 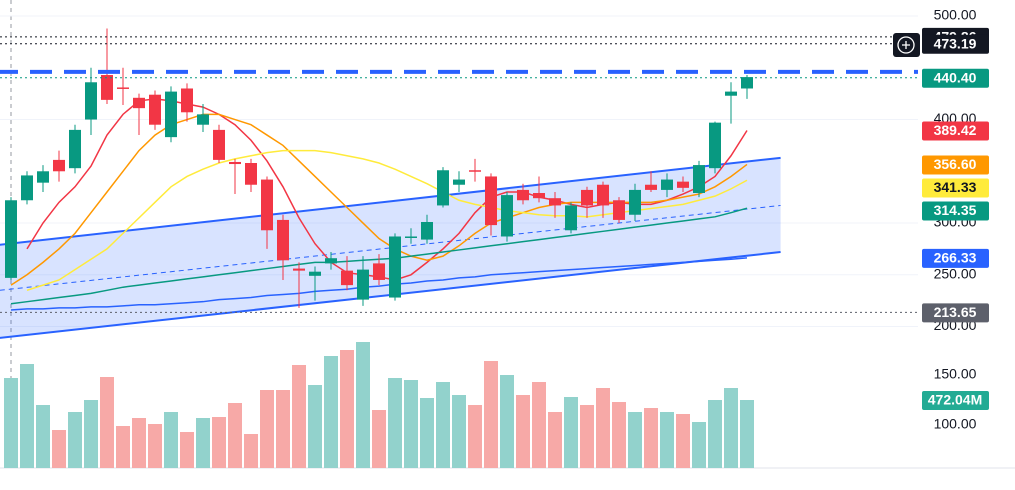 I want to click on add-alert-button, so click(x=906, y=45).